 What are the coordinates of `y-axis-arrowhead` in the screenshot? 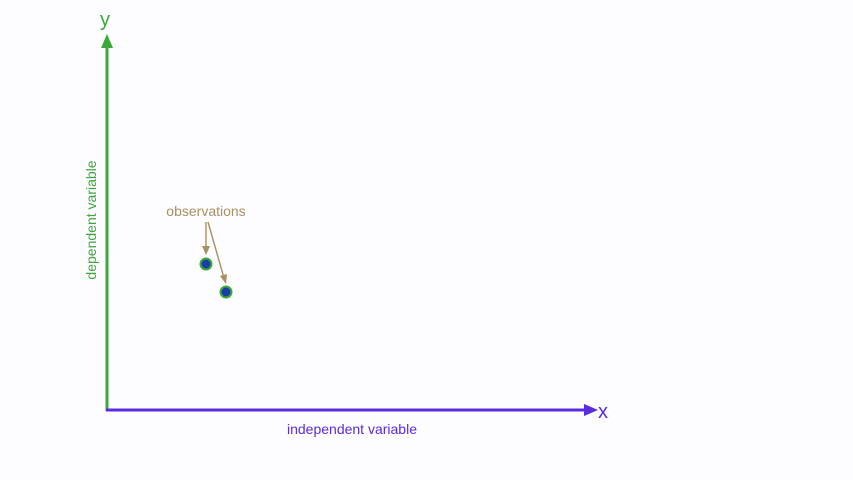 It's located at (107, 41).